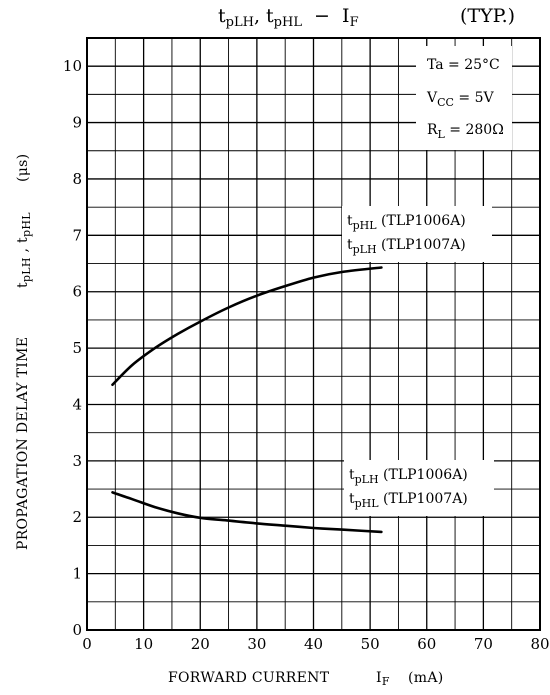 This screenshot has width=550, height=695. Describe the element at coordinates (87, 644) in the screenshot. I see `x-tick-label: 0` at that location.